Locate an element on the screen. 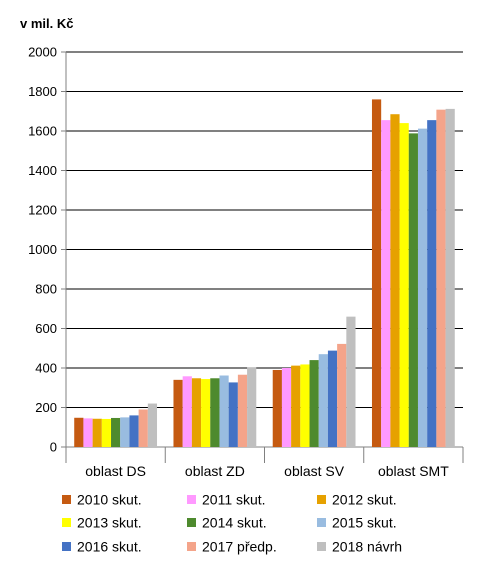 The height and width of the screenshot is (566, 481). bar-2016-skut--1 is located at coordinates (233, 414).